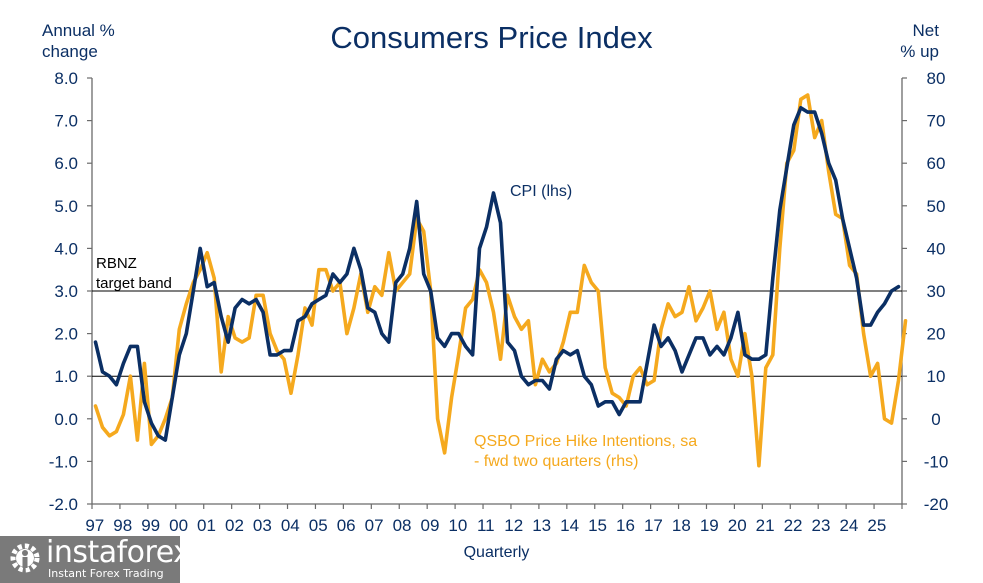  Describe the element at coordinates (134, 283) in the screenshot. I see `rbnz-band-label-line2: target band` at that location.